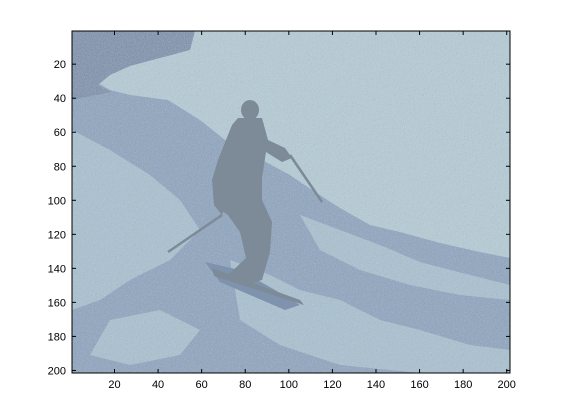  I want to click on y-tick-label: 120, so click(57, 235).